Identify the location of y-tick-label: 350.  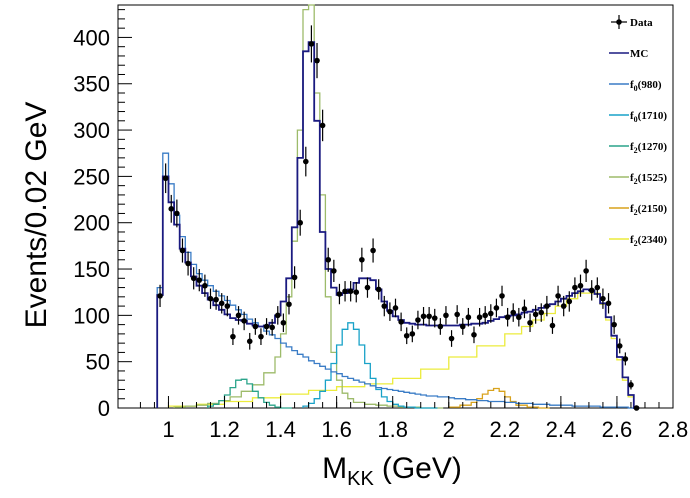
(91, 84).